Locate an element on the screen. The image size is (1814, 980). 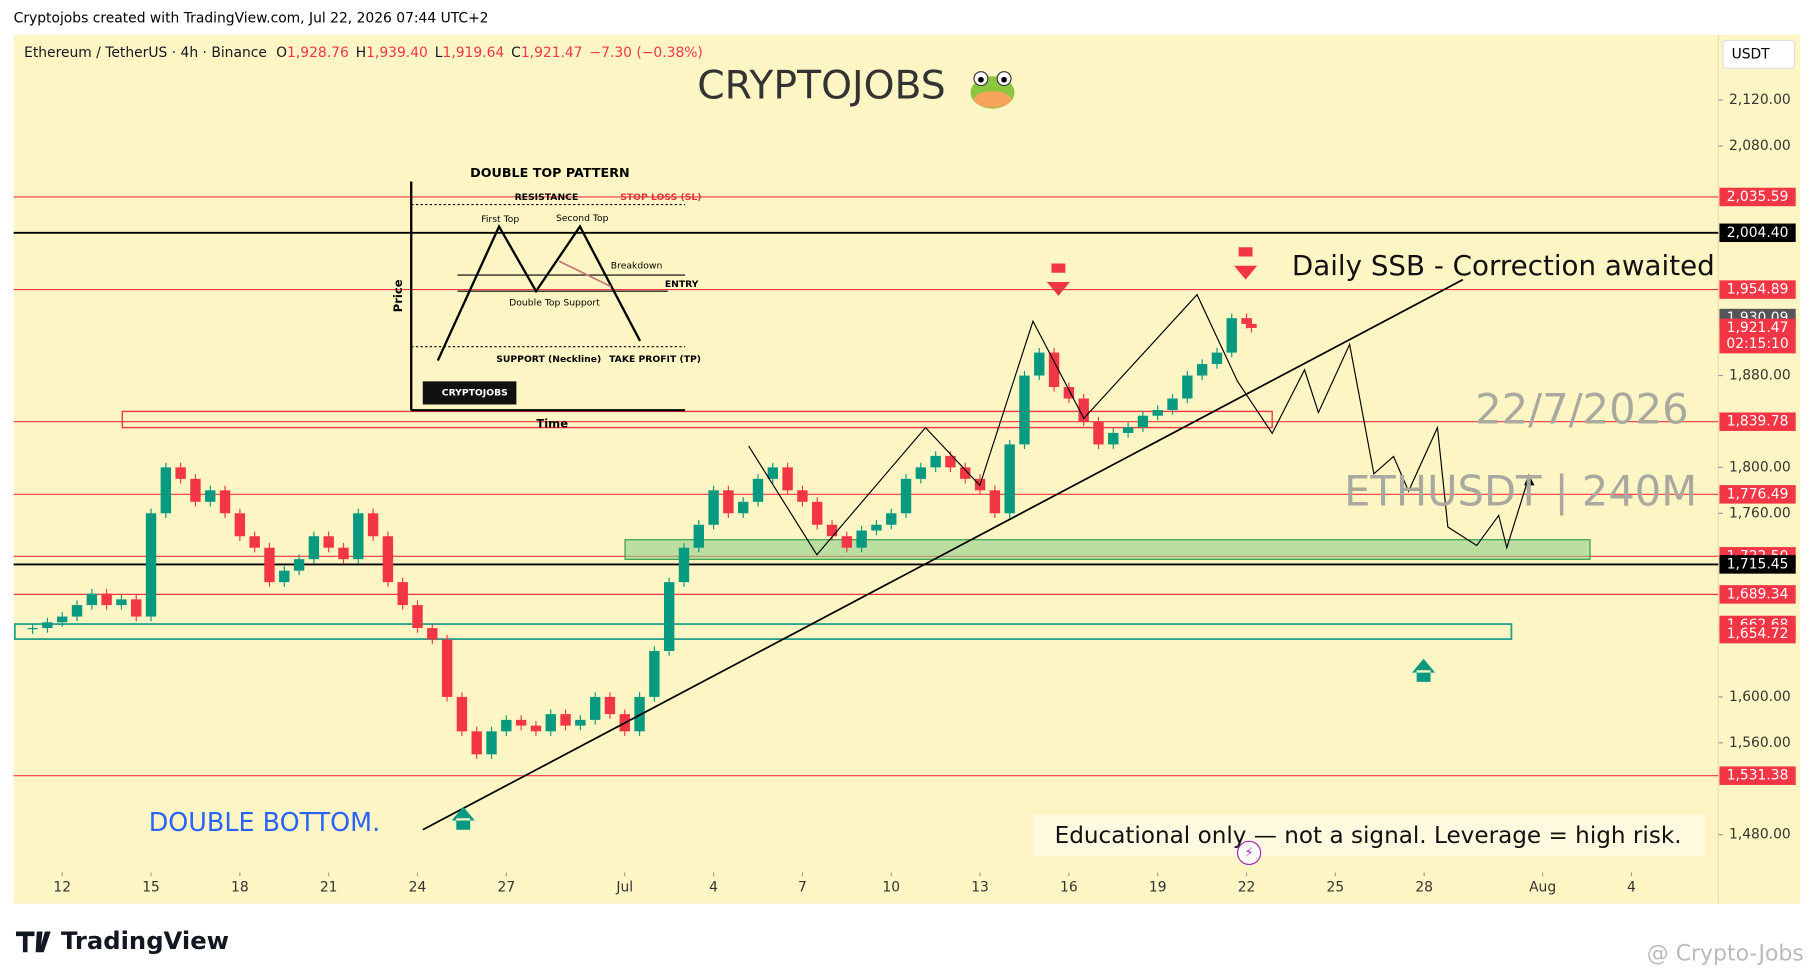
inset-text: SUPPORT (Neckline) is located at coordinates (548, 359).